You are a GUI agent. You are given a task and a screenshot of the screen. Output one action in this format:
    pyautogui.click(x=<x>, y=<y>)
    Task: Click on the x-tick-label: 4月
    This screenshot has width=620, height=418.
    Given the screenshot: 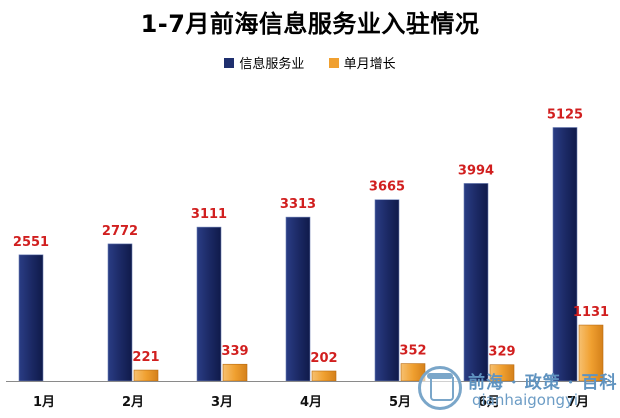 What is the action you would take?
    pyautogui.click(x=311, y=402)
    